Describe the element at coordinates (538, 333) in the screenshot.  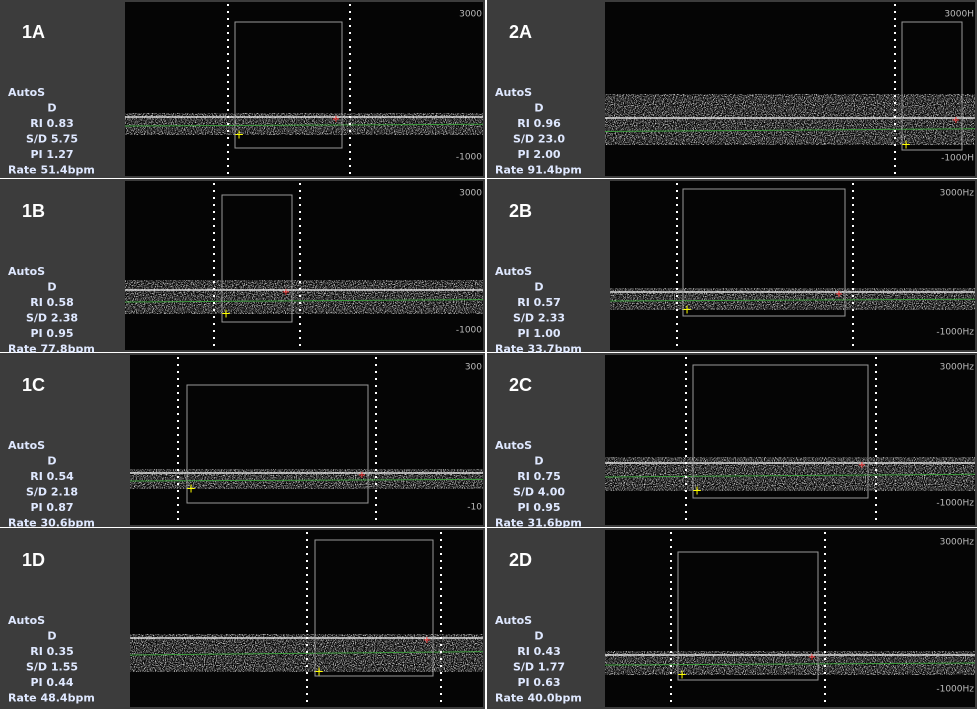
I see `readout: PI 1.00` at that location.